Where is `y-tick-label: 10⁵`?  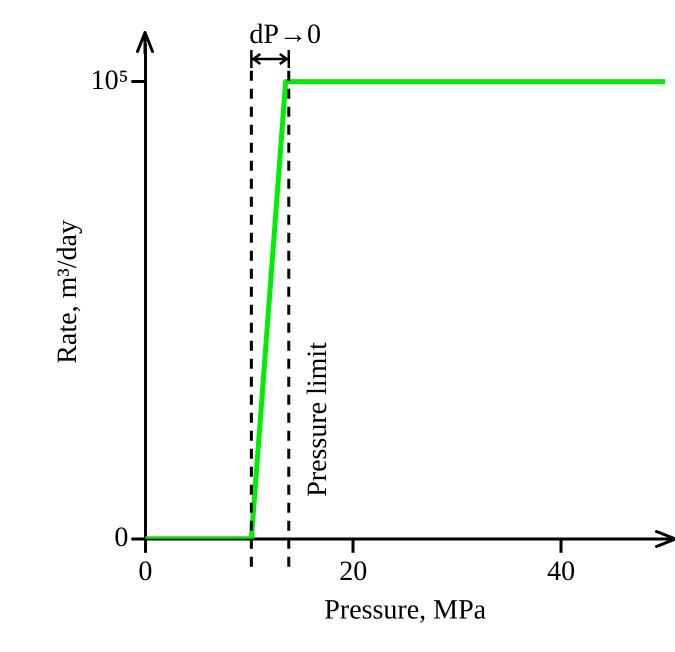 y-tick-label: 10⁵ is located at coordinates (109, 80).